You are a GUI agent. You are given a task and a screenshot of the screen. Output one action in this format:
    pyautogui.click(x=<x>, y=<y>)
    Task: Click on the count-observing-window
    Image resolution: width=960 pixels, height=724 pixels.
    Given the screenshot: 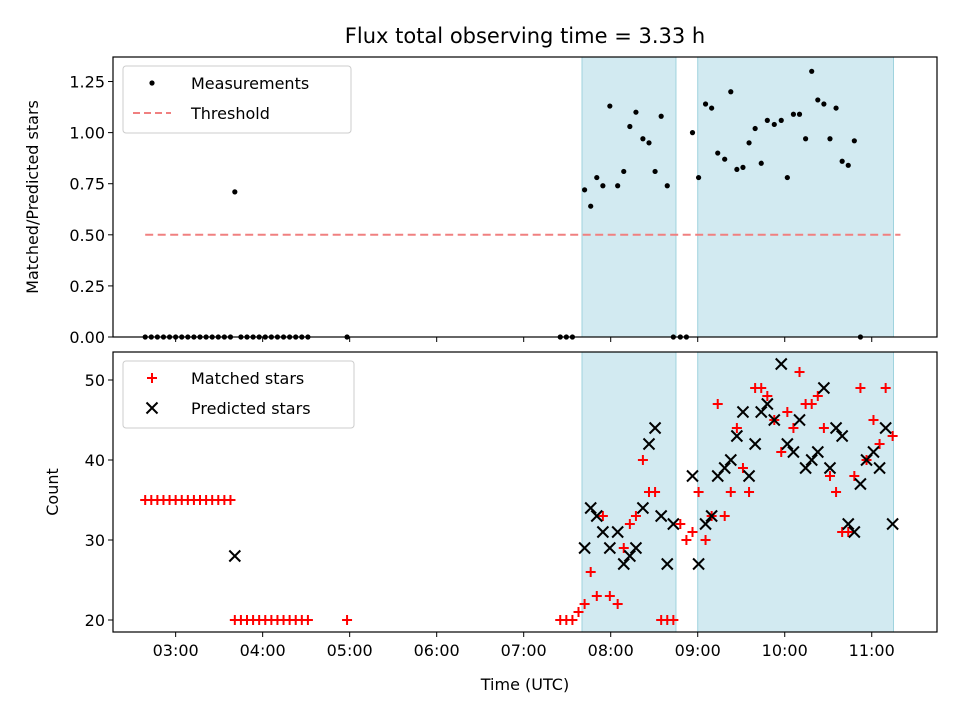 What is the action you would take?
    pyautogui.click(x=629, y=492)
    